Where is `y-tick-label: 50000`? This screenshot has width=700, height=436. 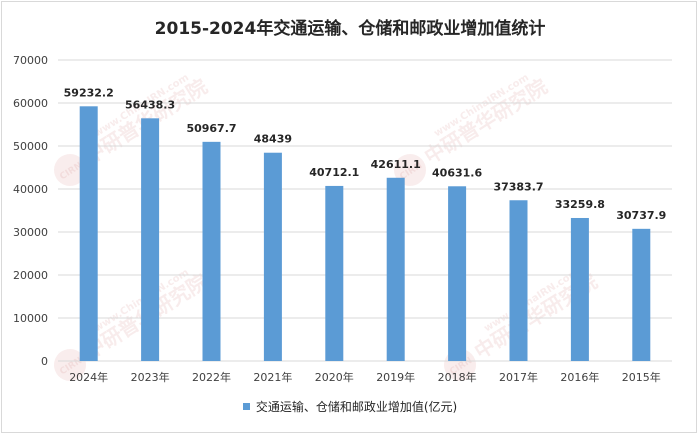
y-tick-label: 50000 is located at coordinates (30, 146).